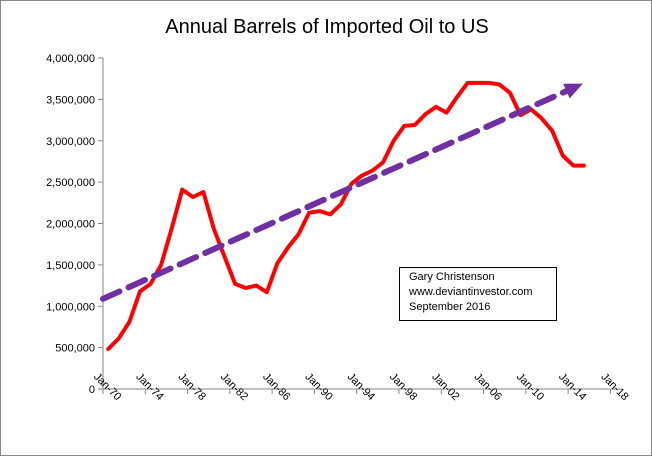  I want to click on chart-title: Annual Barrels of Imported Oil to US, so click(326, 27).